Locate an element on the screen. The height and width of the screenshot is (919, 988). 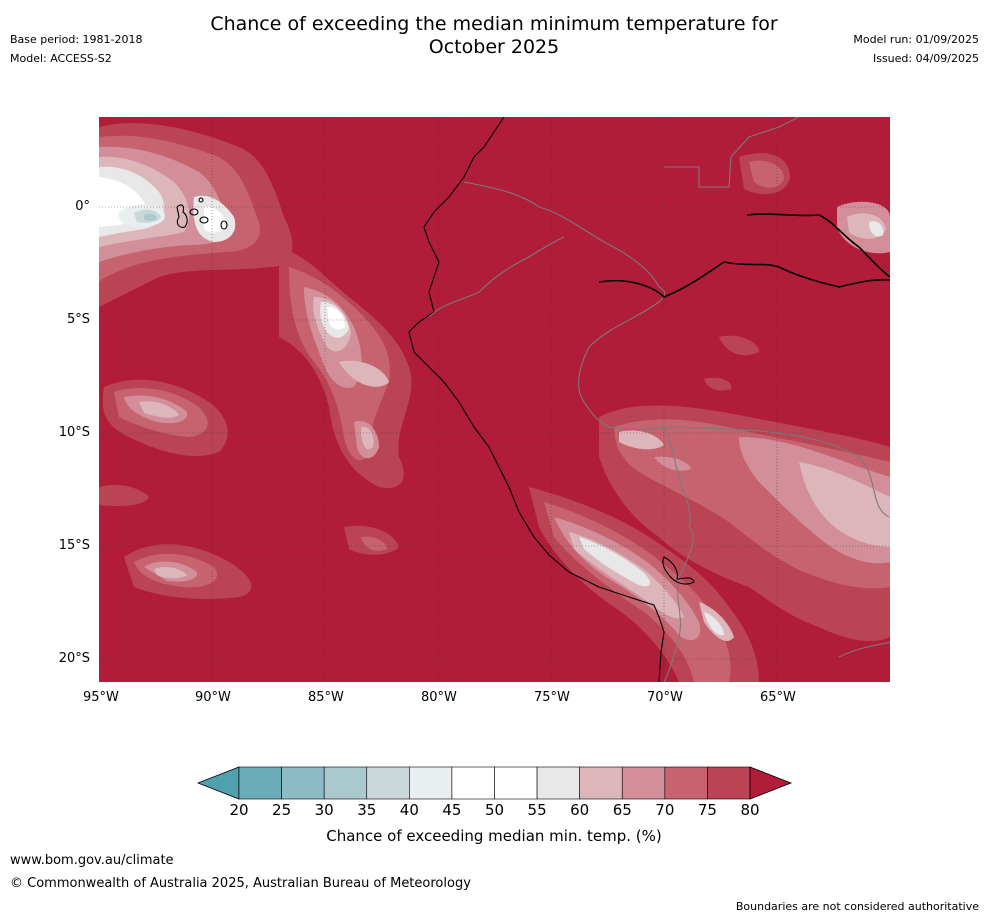
lat-tick-20s: 20°S is located at coordinates (74, 658).